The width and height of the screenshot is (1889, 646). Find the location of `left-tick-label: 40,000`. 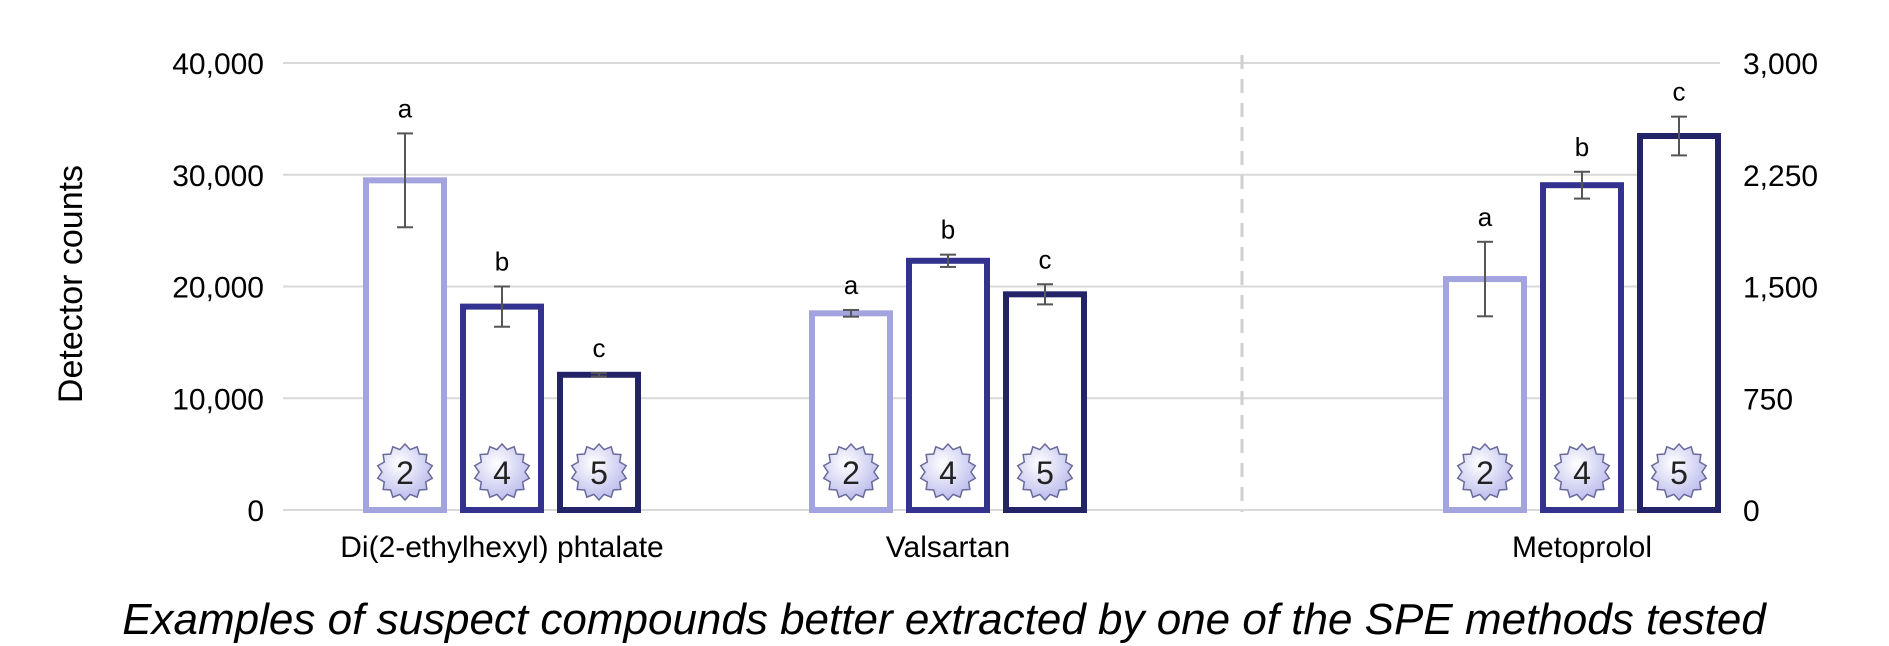

left-tick-label: 40,000 is located at coordinates (218, 64).